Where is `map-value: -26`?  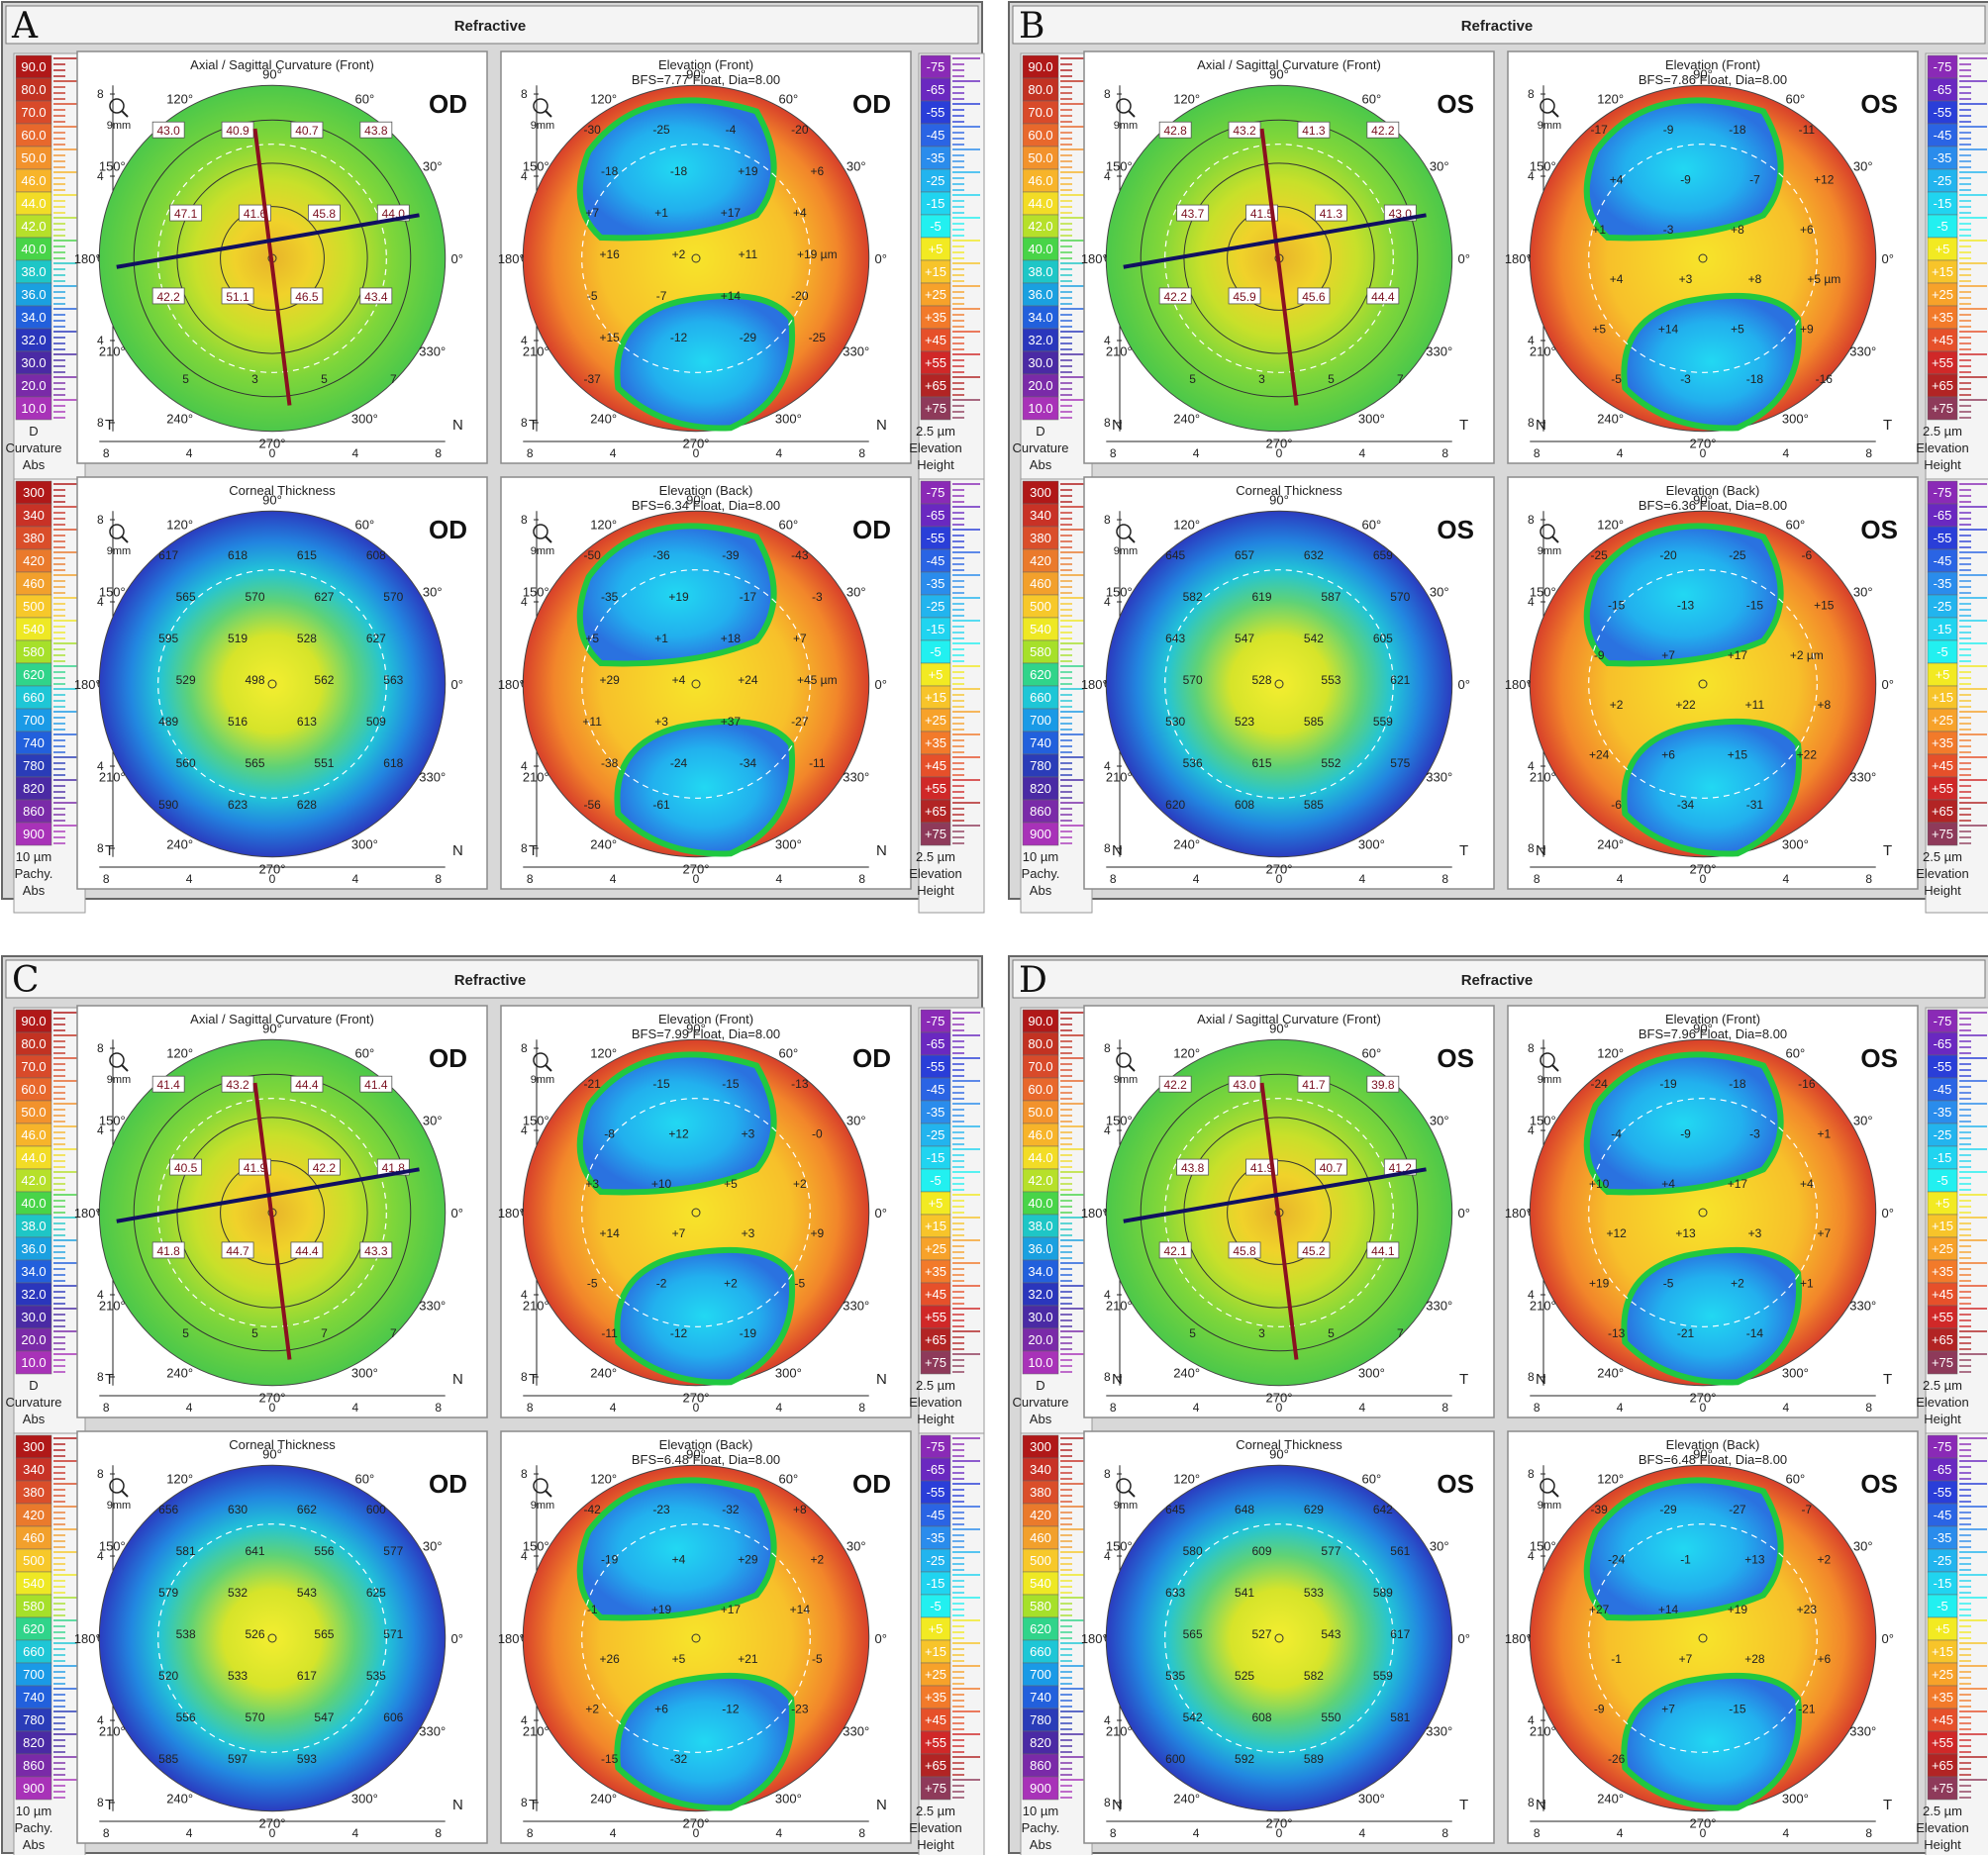
map-value: -26 is located at coordinates (1617, 1759).